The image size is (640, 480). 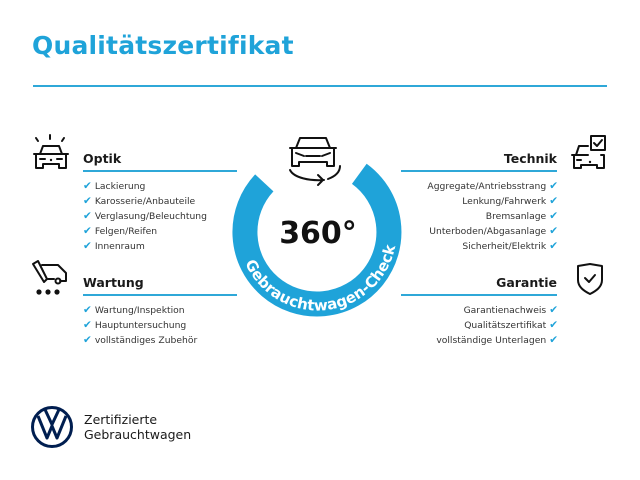 What do you see at coordinates (510, 246) in the screenshot?
I see `list-item: Sicherheit/Elektrik ✔` at bounding box center [510, 246].